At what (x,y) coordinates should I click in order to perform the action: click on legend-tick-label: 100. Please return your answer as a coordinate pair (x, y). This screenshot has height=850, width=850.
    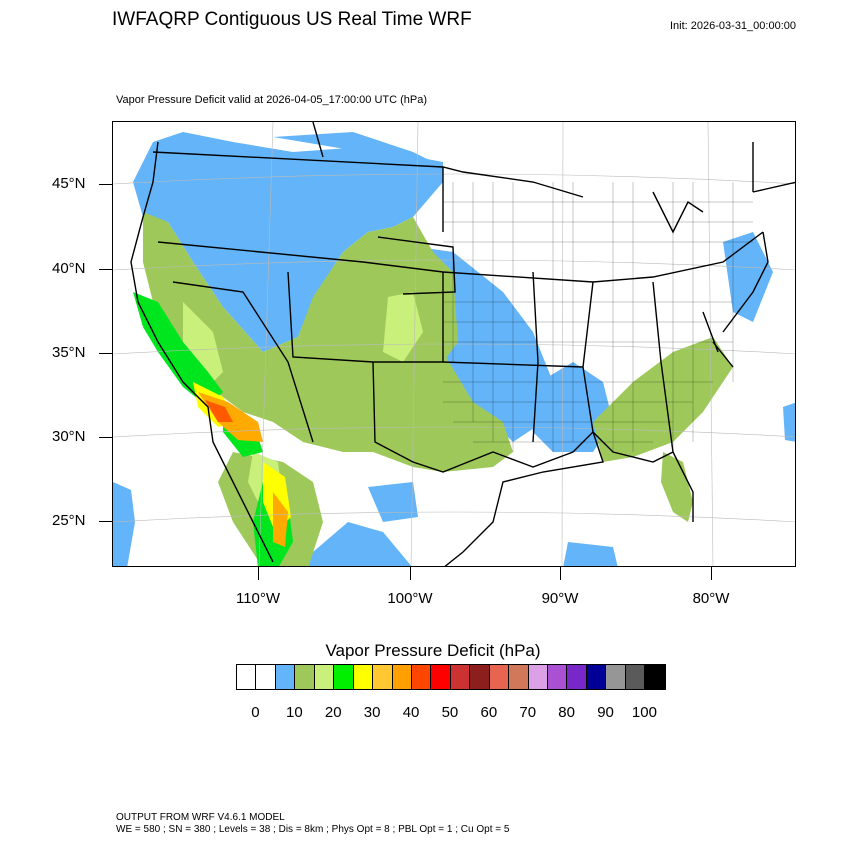
    Looking at the image, I should click on (644, 712).